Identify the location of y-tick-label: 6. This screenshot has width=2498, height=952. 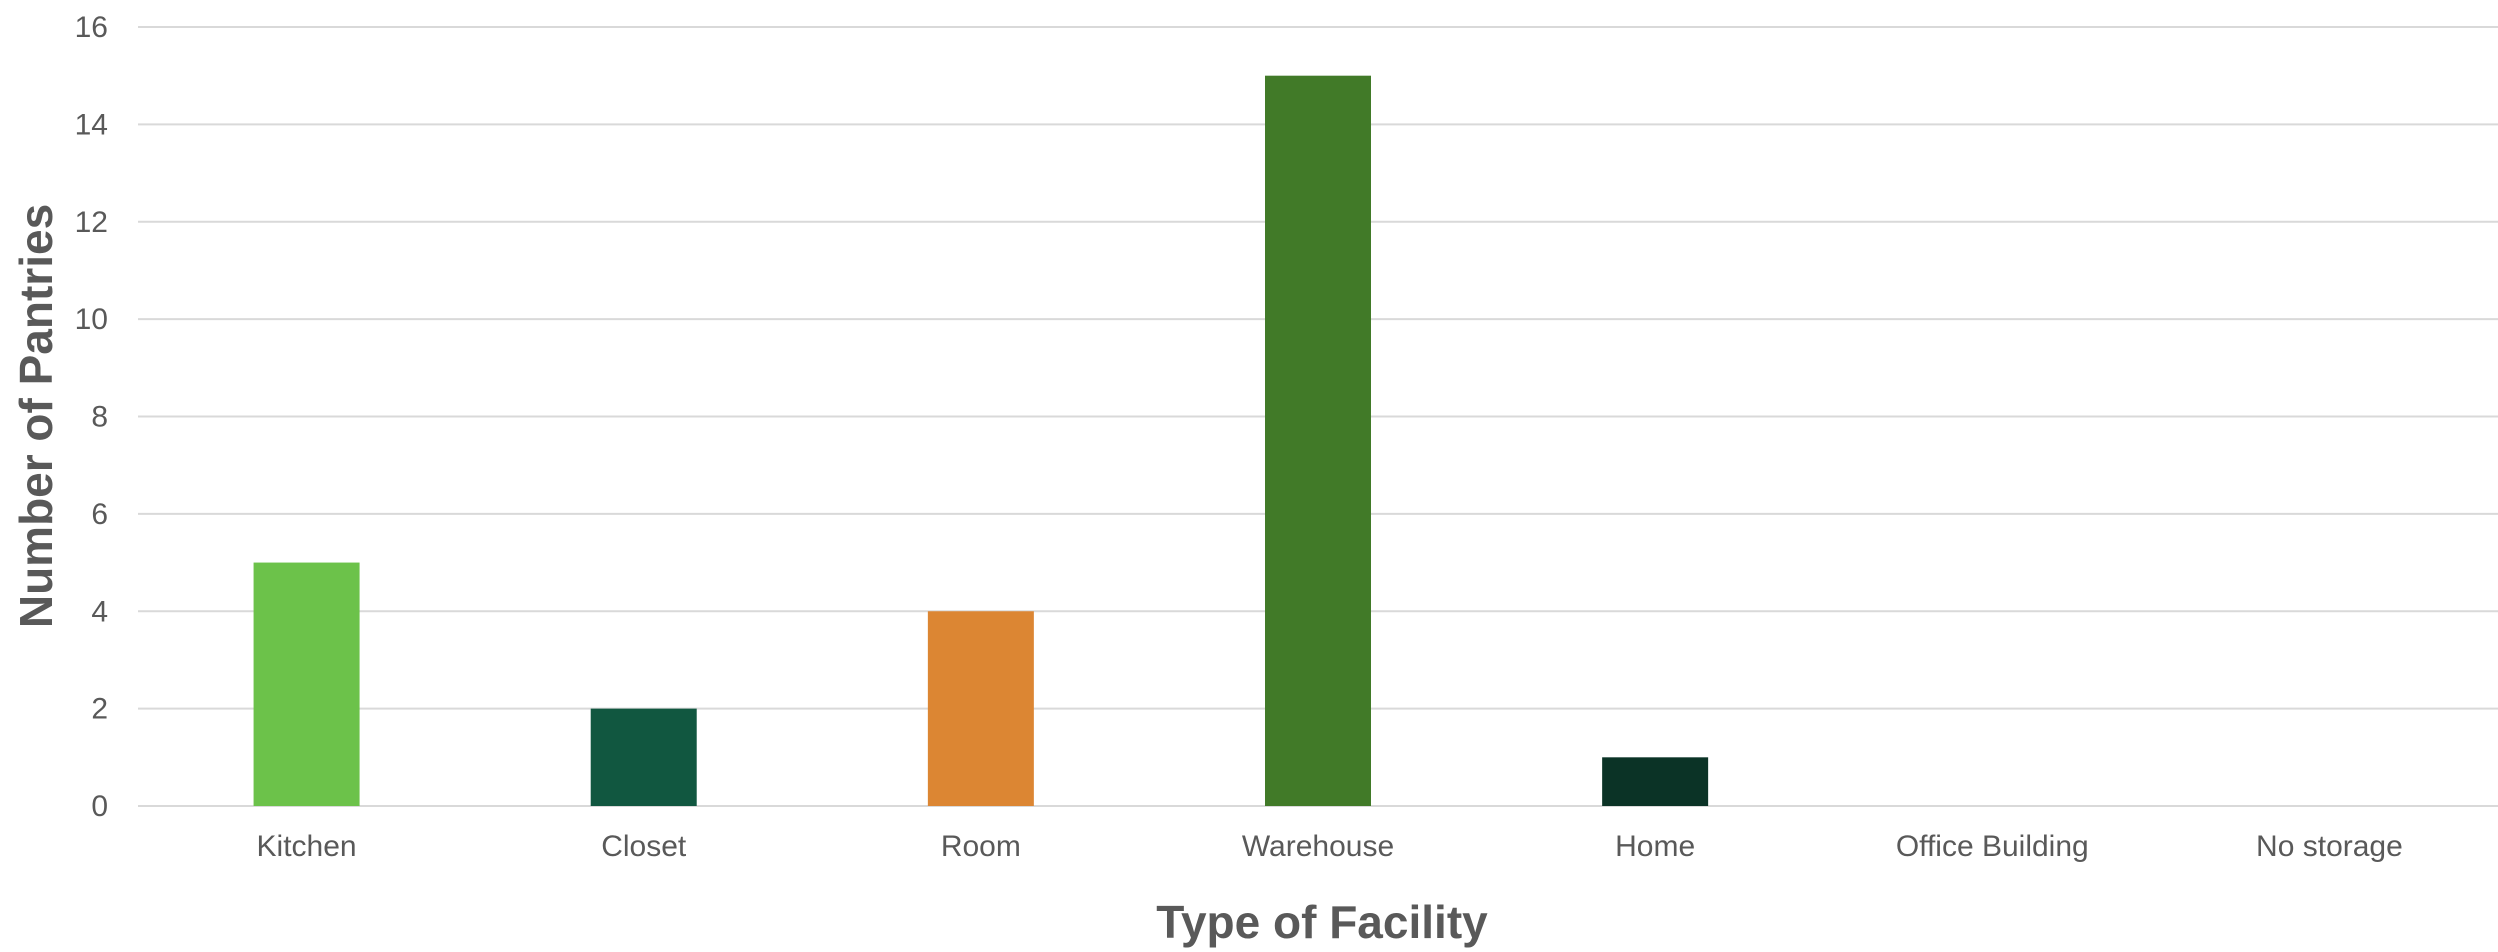
(99, 514).